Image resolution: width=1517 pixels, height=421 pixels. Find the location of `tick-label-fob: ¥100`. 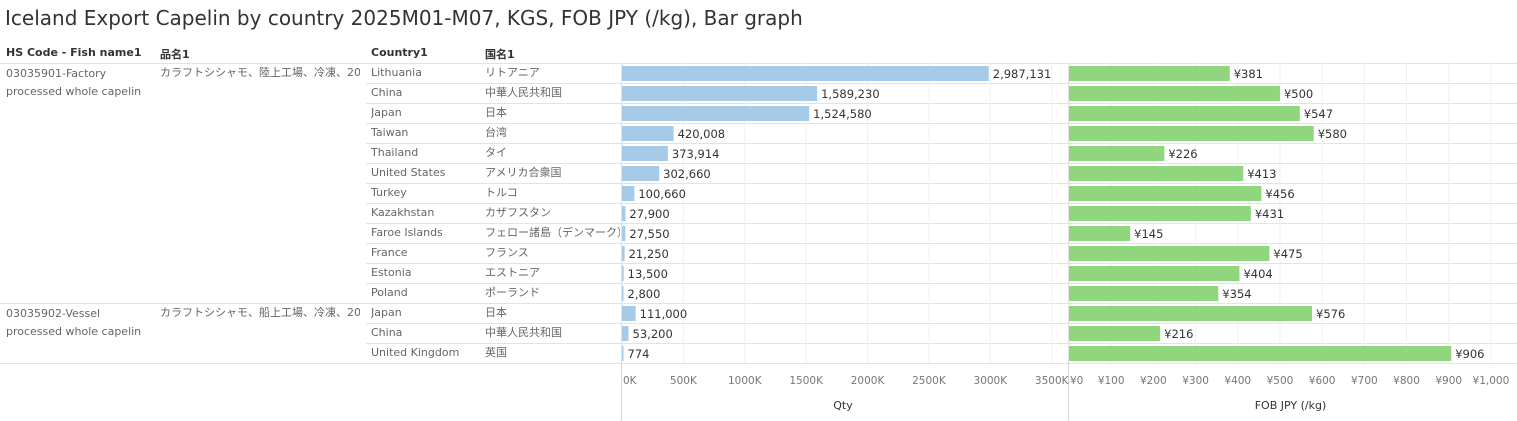

tick-label-fob: ¥100 is located at coordinates (1111, 381).